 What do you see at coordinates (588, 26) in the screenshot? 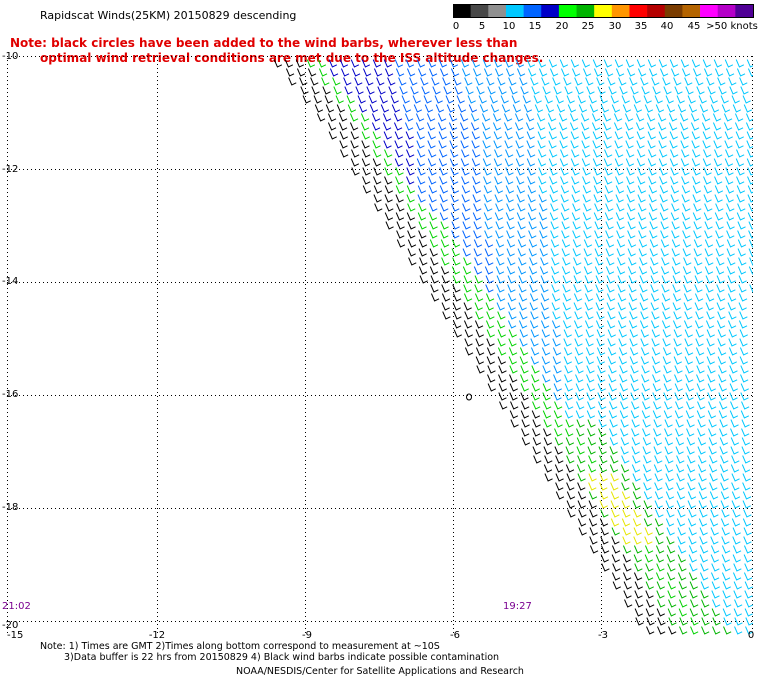
I see `colorbar-label: 25` at bounding box center [588, 26].